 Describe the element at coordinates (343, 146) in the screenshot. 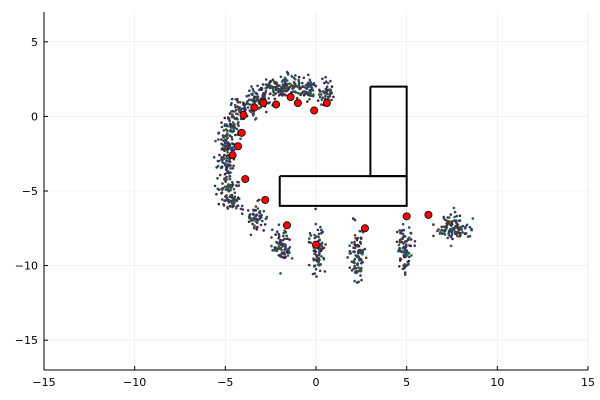

I see `obstacles` at that location.